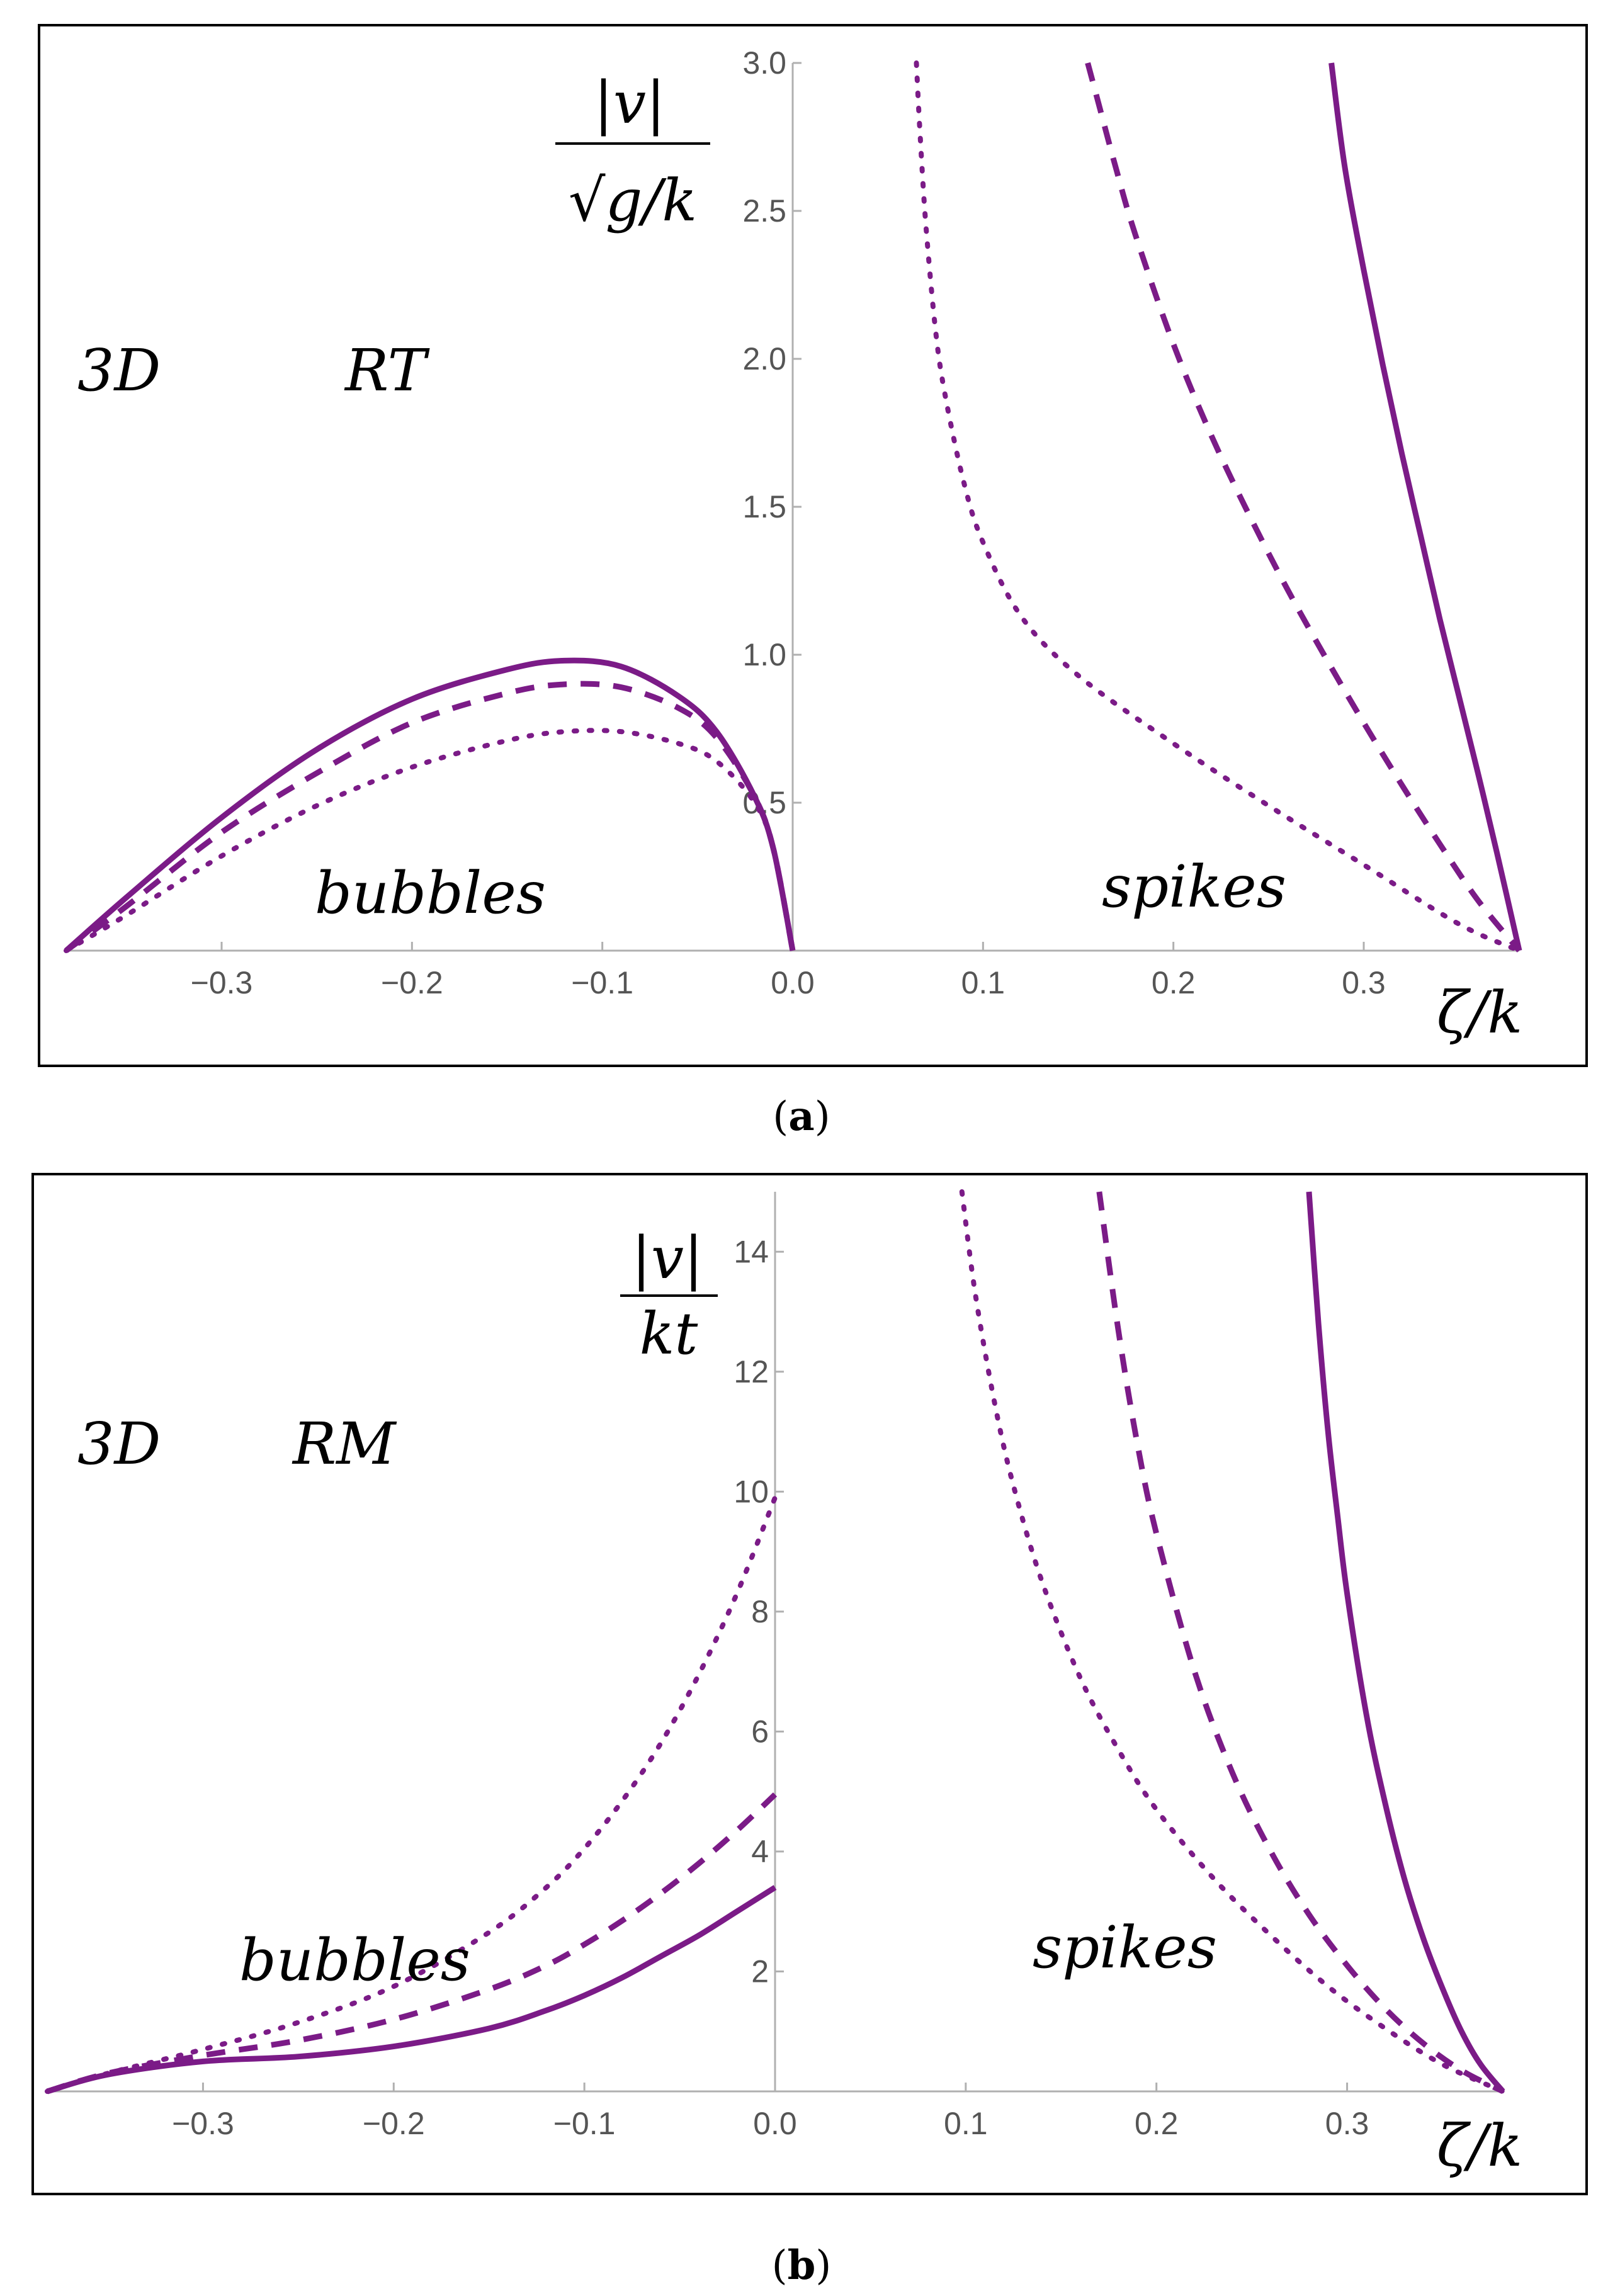  I want to click on panel-b-y-tick-label: 8, so click(760, 1611).